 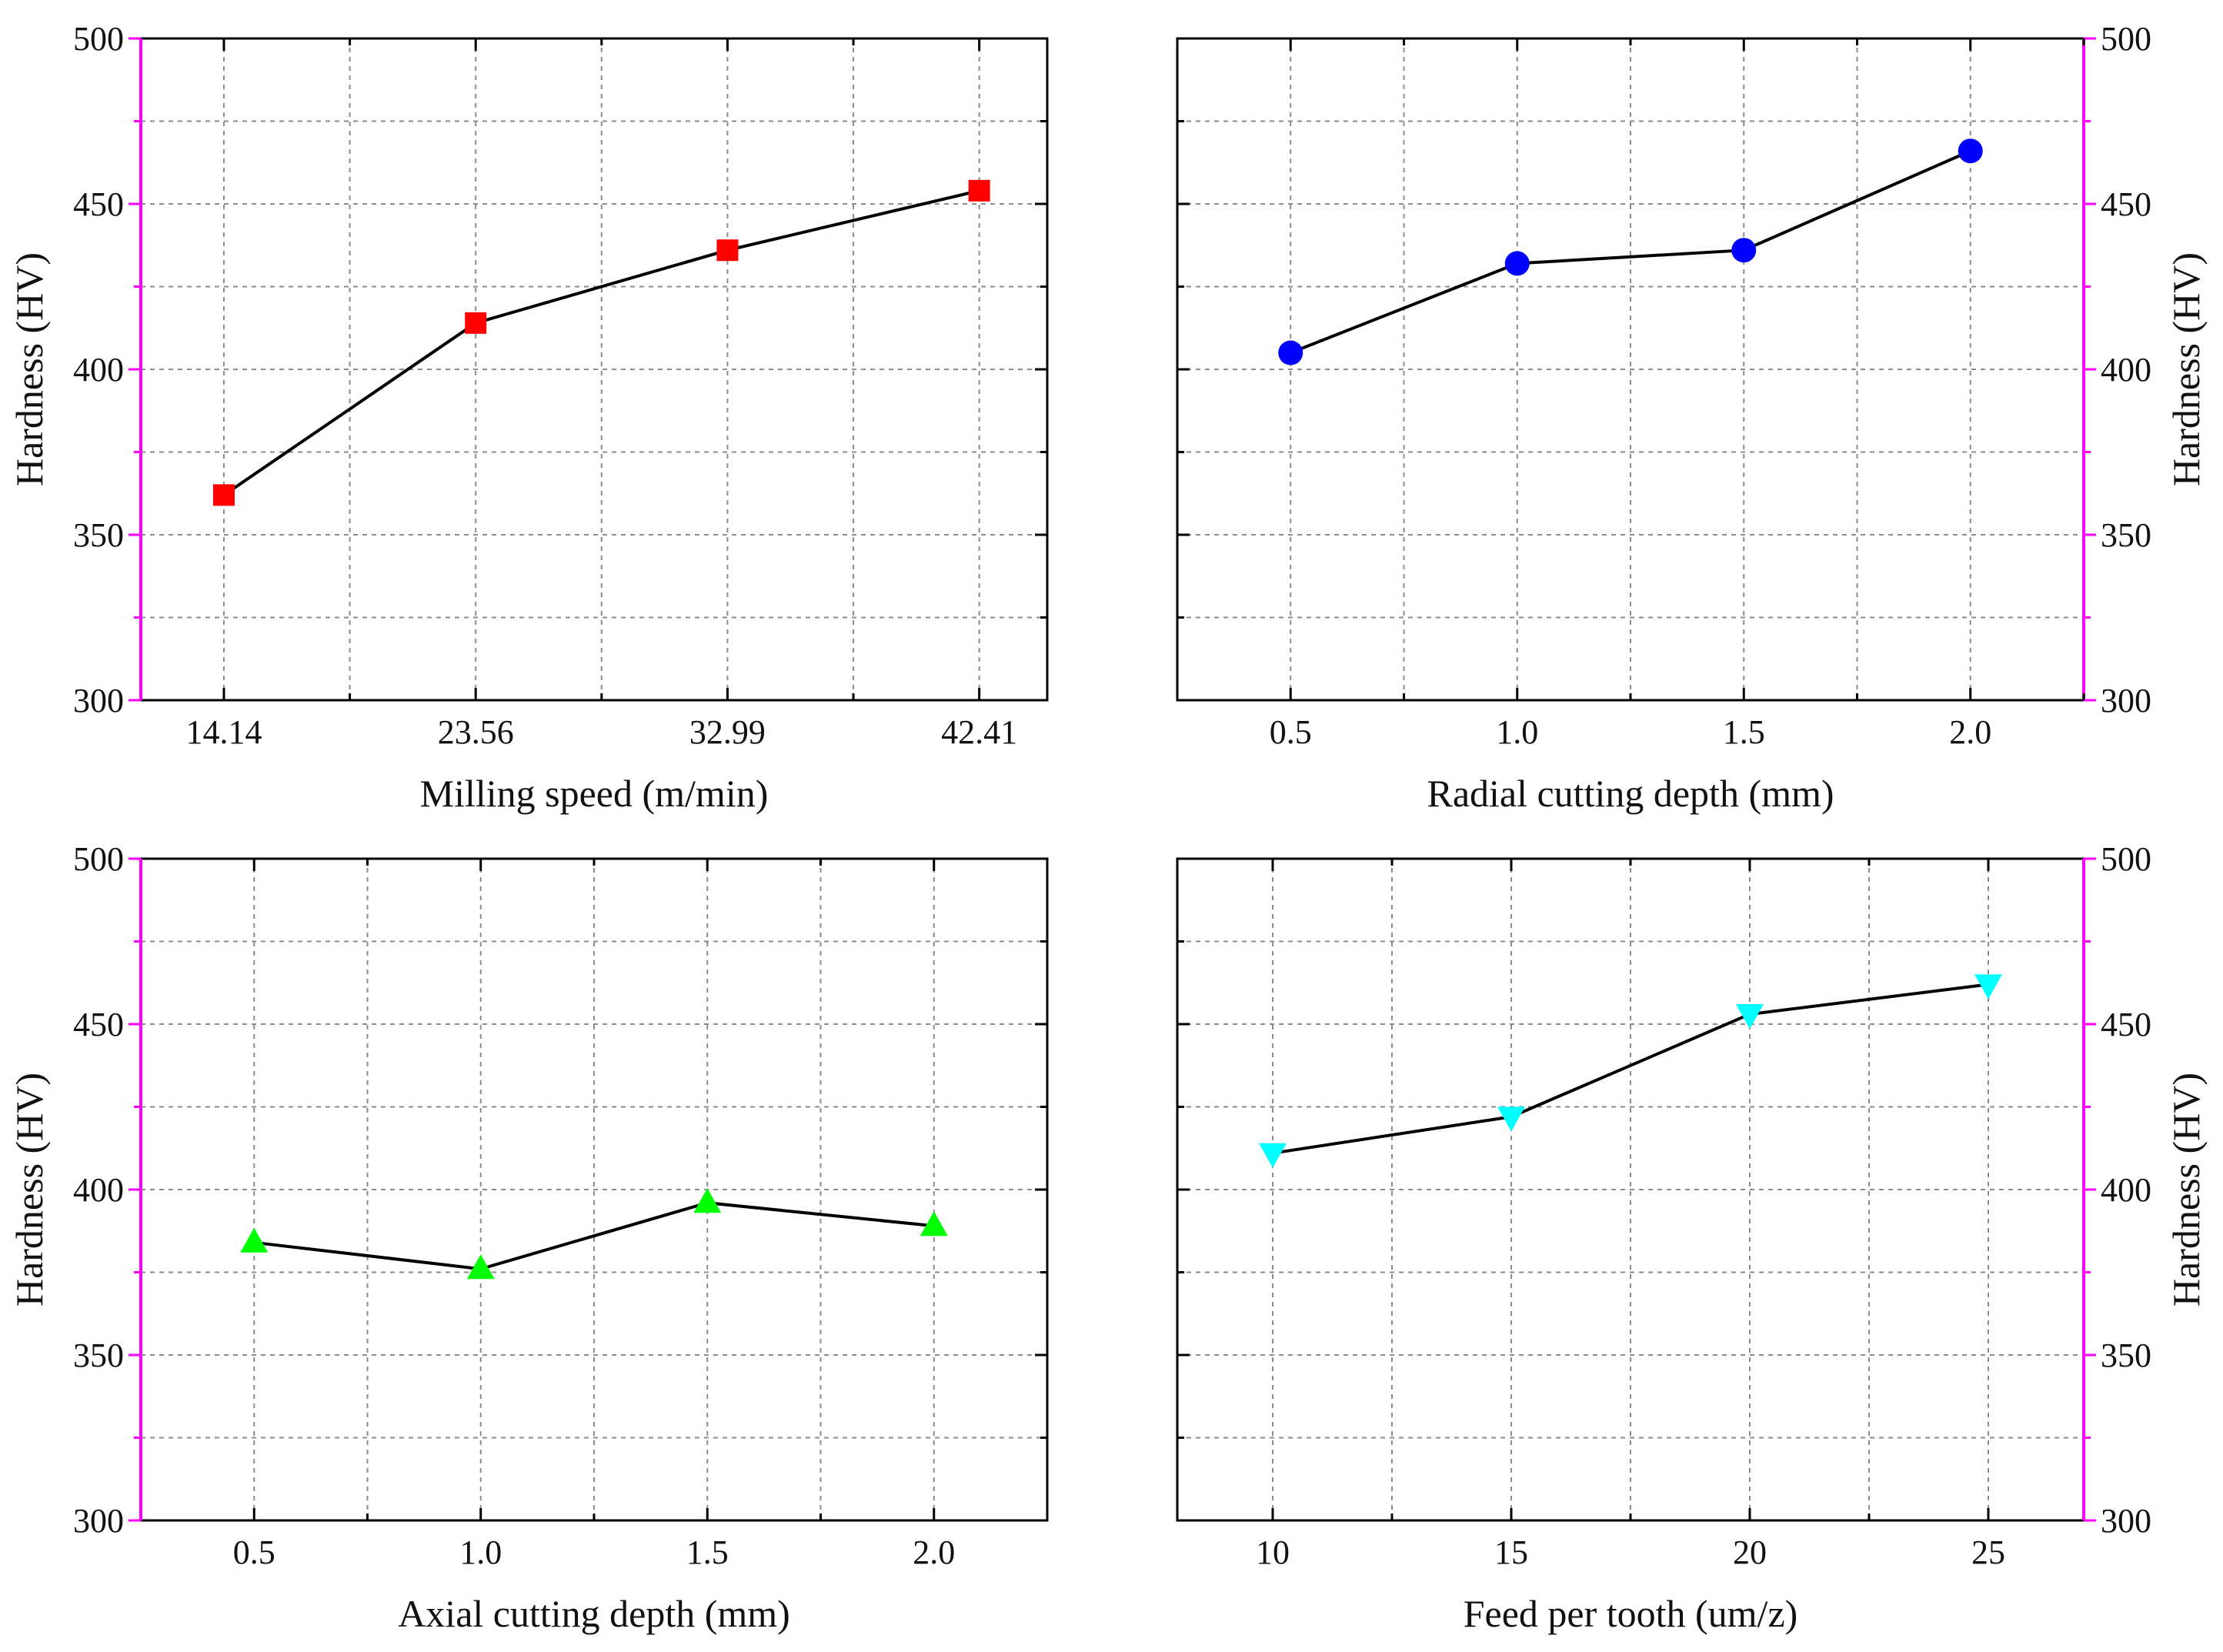 What do you see at coordinates (1630, 793) in the screenshot?
I see `x-axis-title: Radial cutting depth (mm)` at bounding box center [1630, 793].